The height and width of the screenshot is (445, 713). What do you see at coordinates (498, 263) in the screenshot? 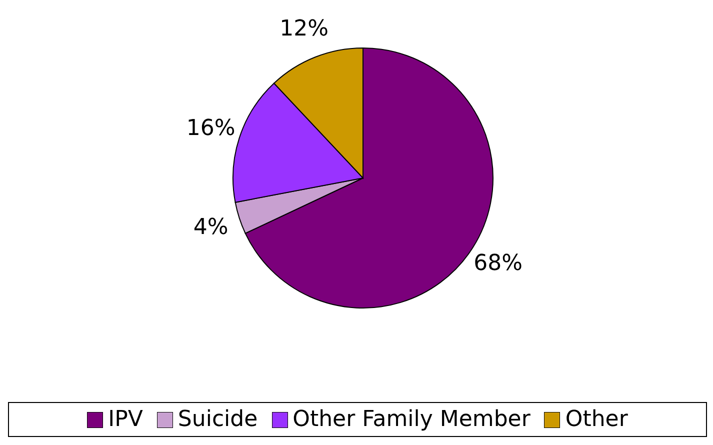
I see `data-label: 68%` at bounding box center [498, 263].